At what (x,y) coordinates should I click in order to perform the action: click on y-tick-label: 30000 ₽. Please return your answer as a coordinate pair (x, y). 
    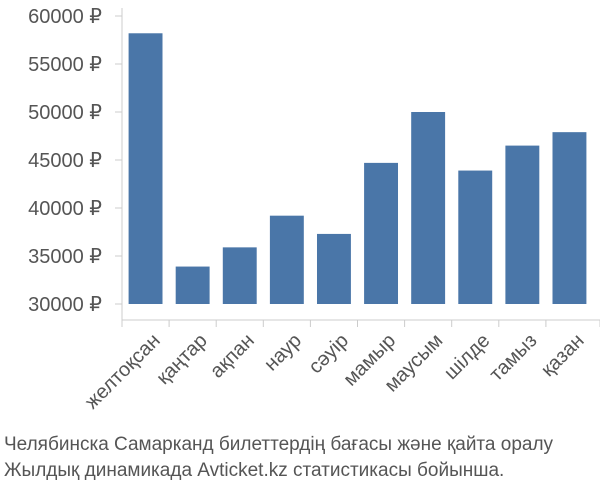
    Looking at the image, I should click on (65, 305).